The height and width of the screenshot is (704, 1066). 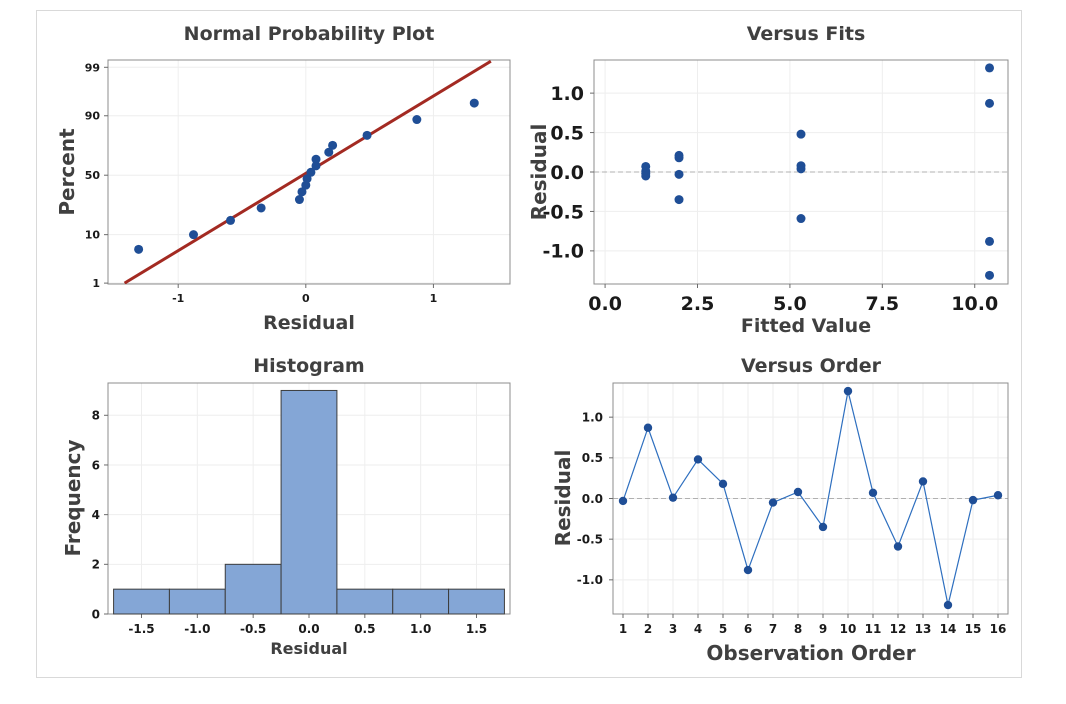 What do you see at coordinates (96, 465) in the screenshot?
I see `y-tick-label: 6` at bounding box center [96, 465].